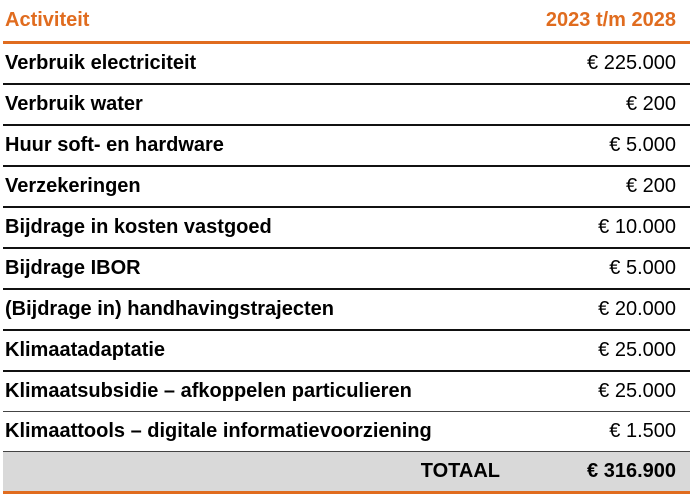 Image resolution: width=692 pixels, height=494 pixels. I want to click on total-value: € 316.900, so click(631, 471).